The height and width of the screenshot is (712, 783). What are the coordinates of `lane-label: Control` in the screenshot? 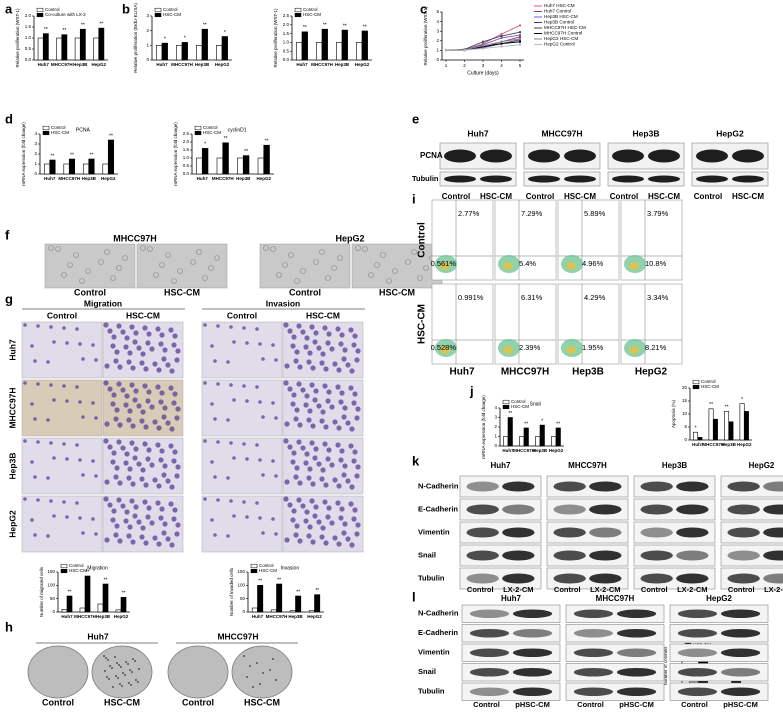 It's located at (540, 196).